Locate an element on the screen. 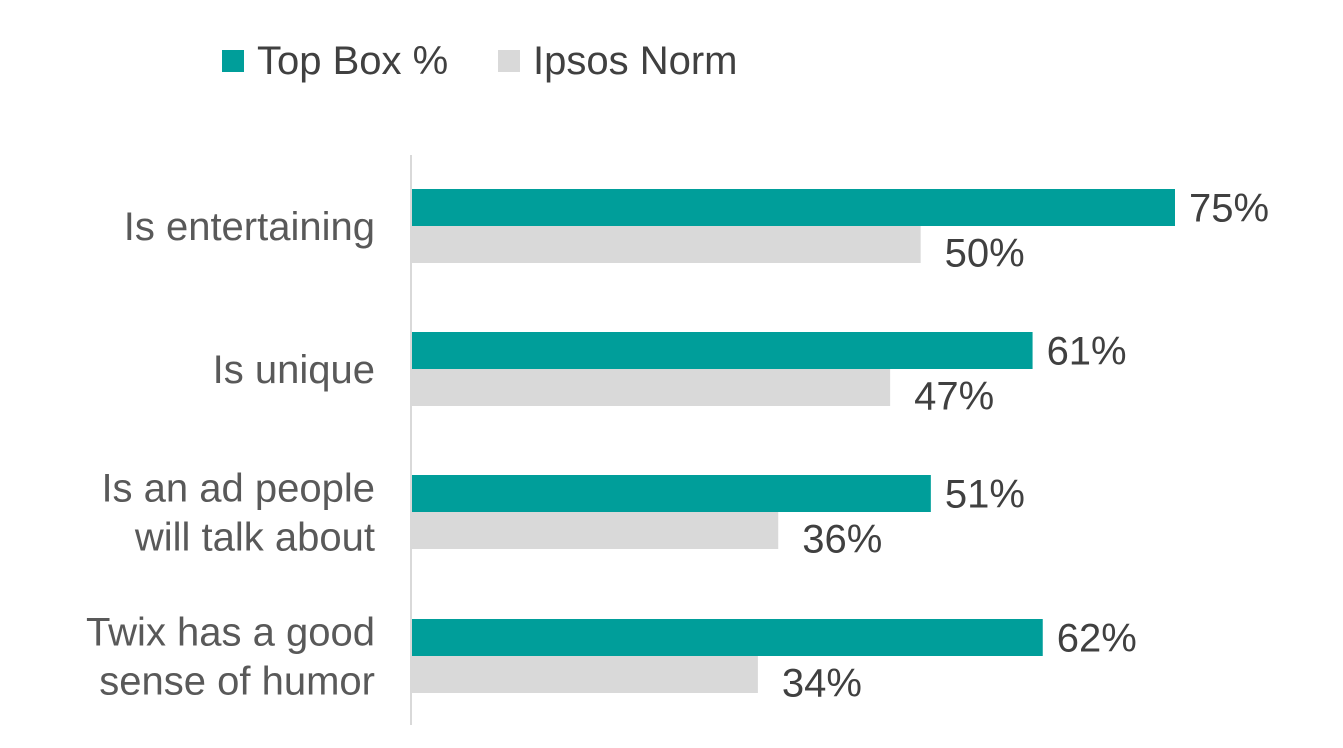 The width and height of the screenshot is (1343, 748). category-label: will talk about is located at coordinates (254, 538).